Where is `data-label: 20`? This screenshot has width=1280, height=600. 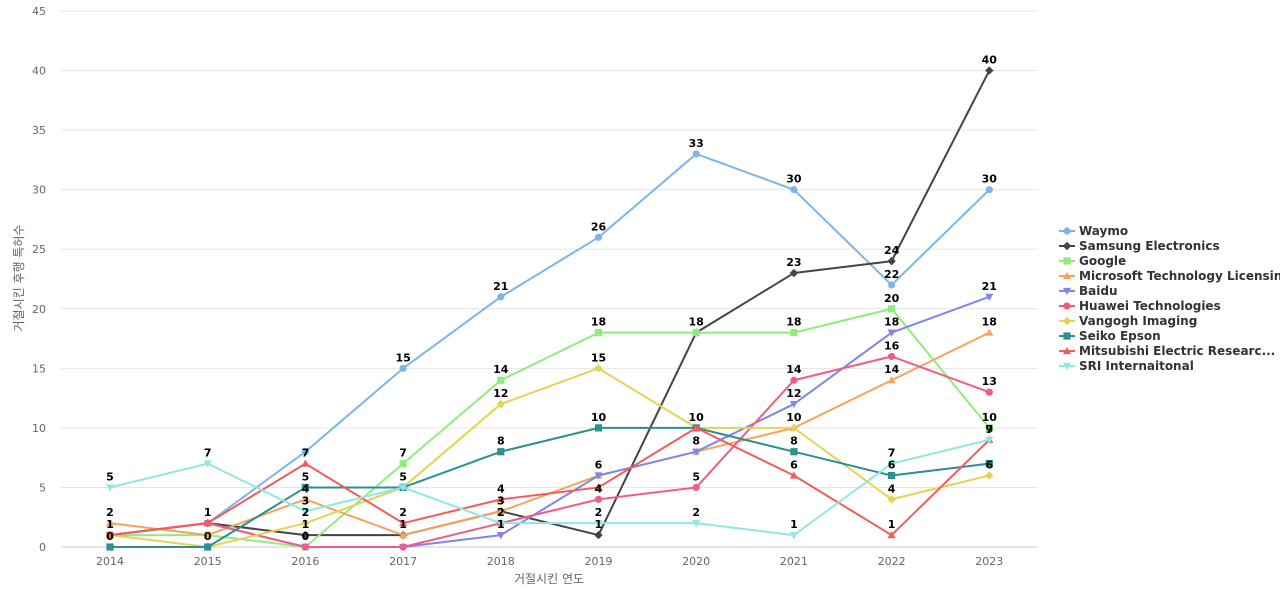
data-label: 20 is located at coordinates (892, 298).